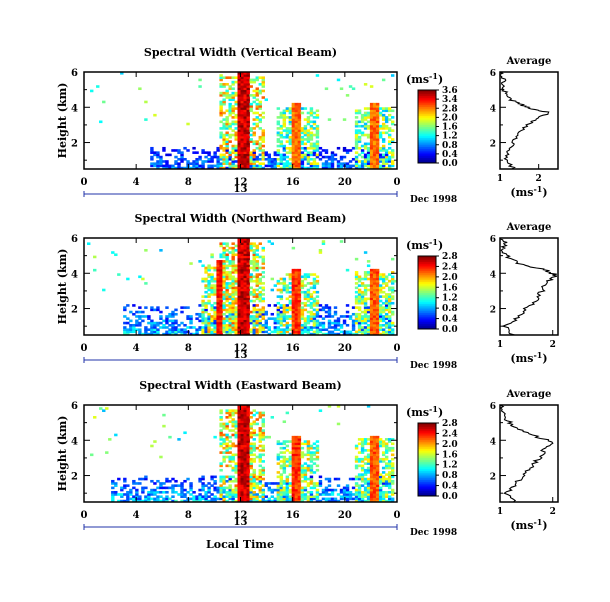 This screenshot has height=602, width=610. I want to click on colorbar-frame, so click(427, 459).